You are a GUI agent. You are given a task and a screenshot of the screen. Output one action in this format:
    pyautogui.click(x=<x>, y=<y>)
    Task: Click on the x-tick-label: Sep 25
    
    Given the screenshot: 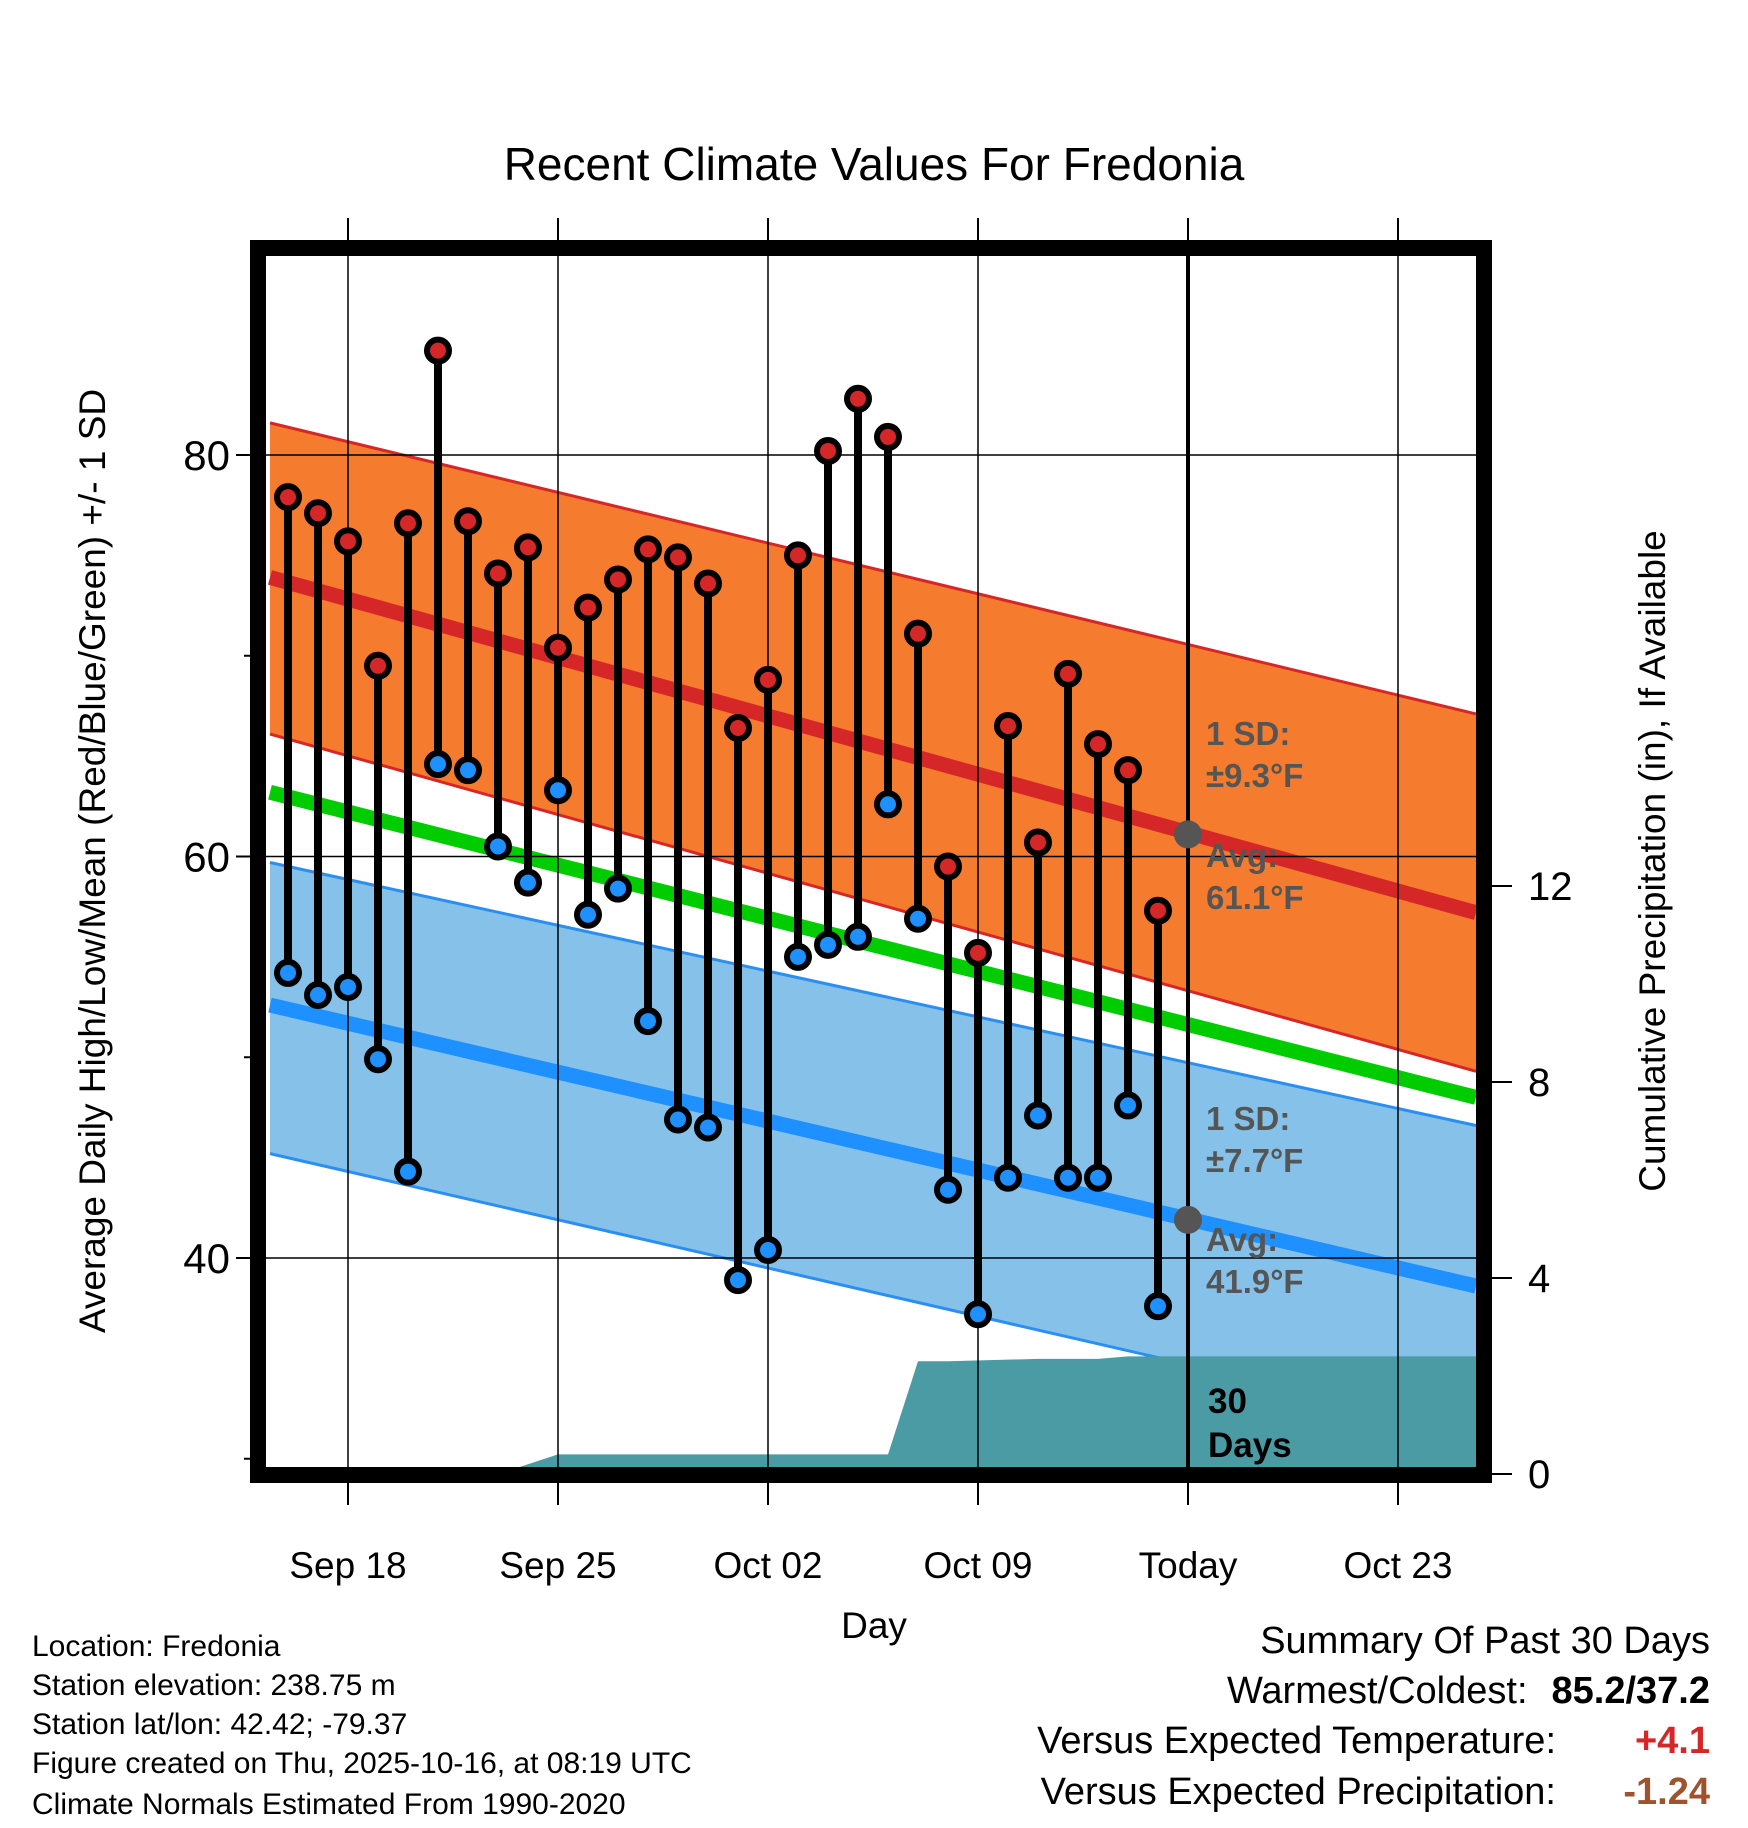 What is the action you would take?
    pyautogui.click(x=557, y=1565)
    